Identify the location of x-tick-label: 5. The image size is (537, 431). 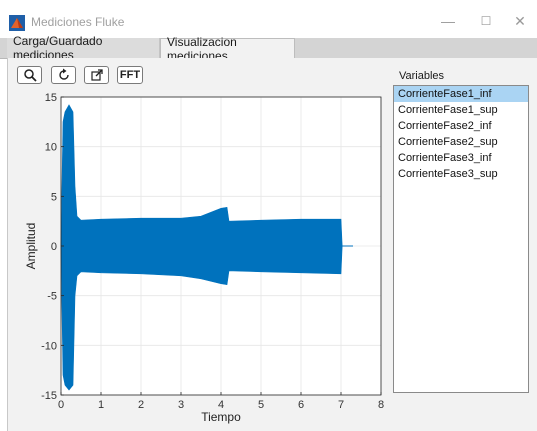
(261, 405).